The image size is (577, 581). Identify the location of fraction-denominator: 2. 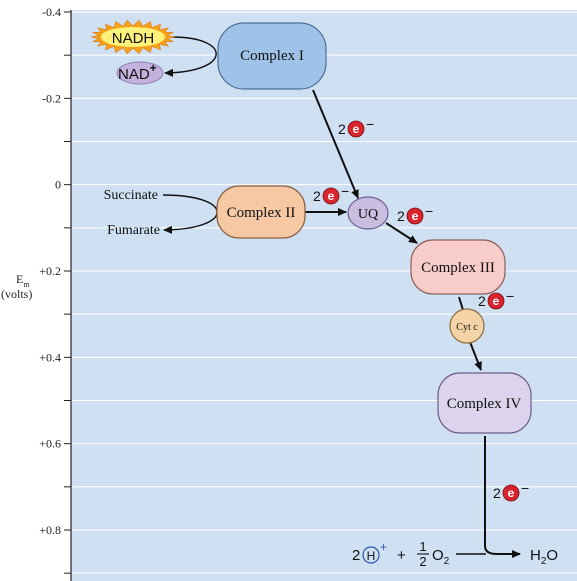
(422, 561).